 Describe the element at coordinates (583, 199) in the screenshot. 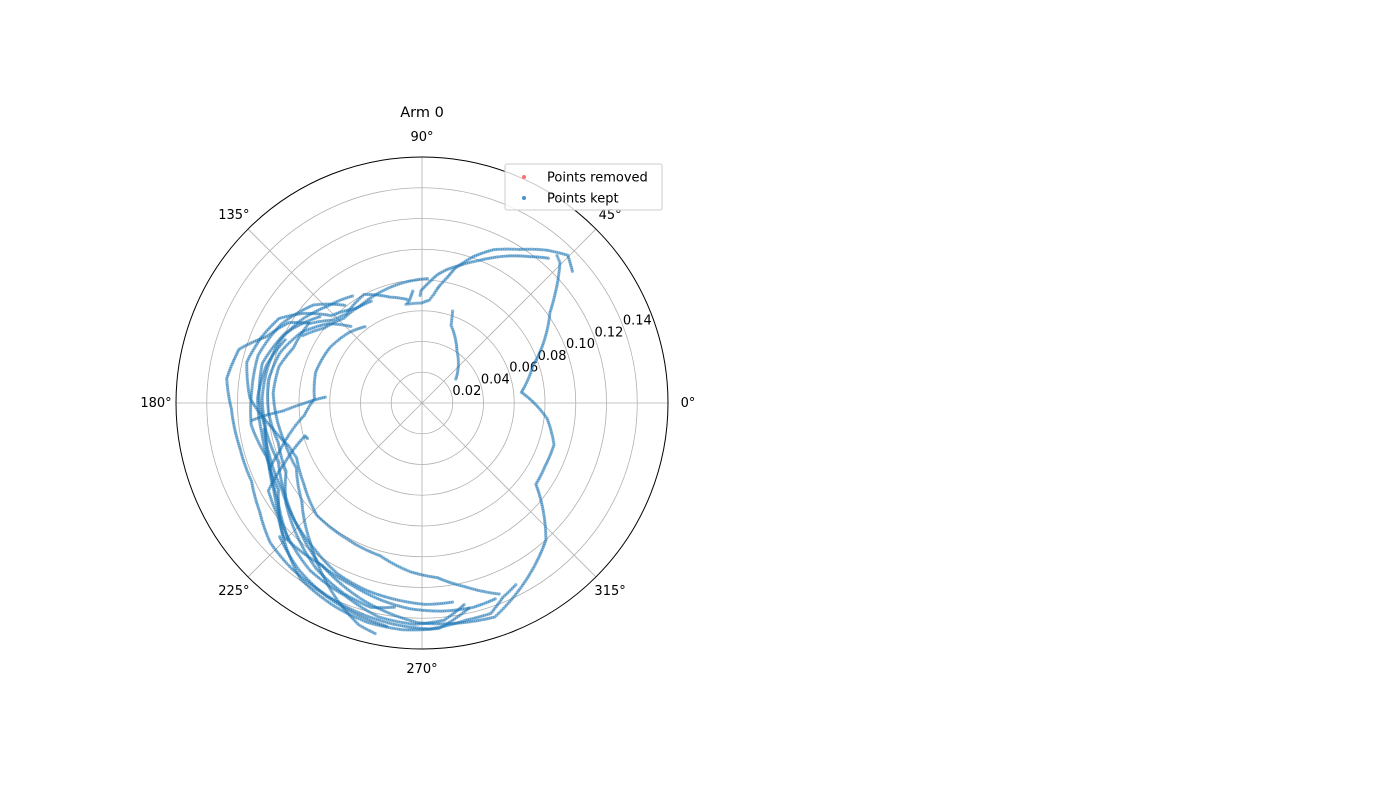

I see `legend-label: Points kept` at that location.